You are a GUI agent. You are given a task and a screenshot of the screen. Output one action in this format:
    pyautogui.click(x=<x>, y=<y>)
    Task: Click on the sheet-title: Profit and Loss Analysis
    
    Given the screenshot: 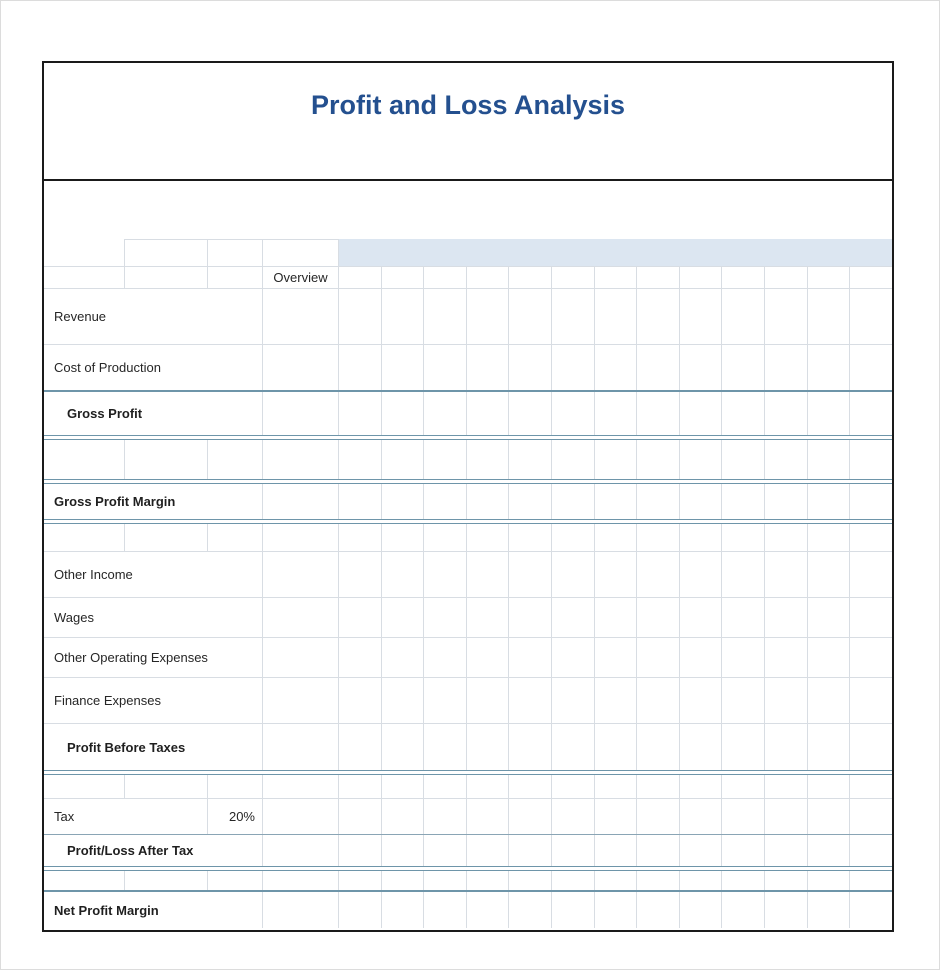 What is the action you would take?
    pyautogui.click(x=468, y=105)
    